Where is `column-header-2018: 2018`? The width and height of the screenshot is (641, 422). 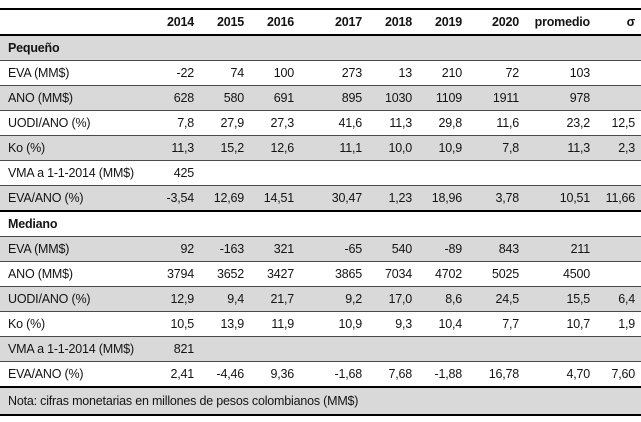 column-header-2018: 2018 is located at coordinates (393, 22).